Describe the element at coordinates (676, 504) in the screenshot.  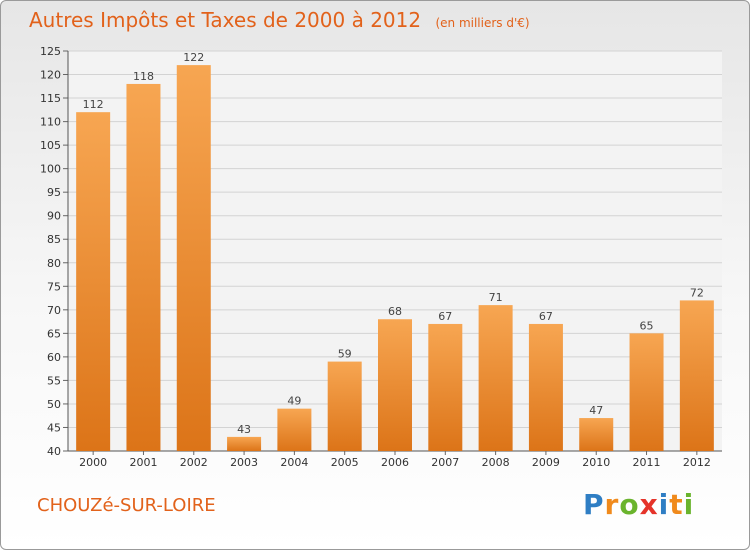
I see `logo-letter: t` at that location.